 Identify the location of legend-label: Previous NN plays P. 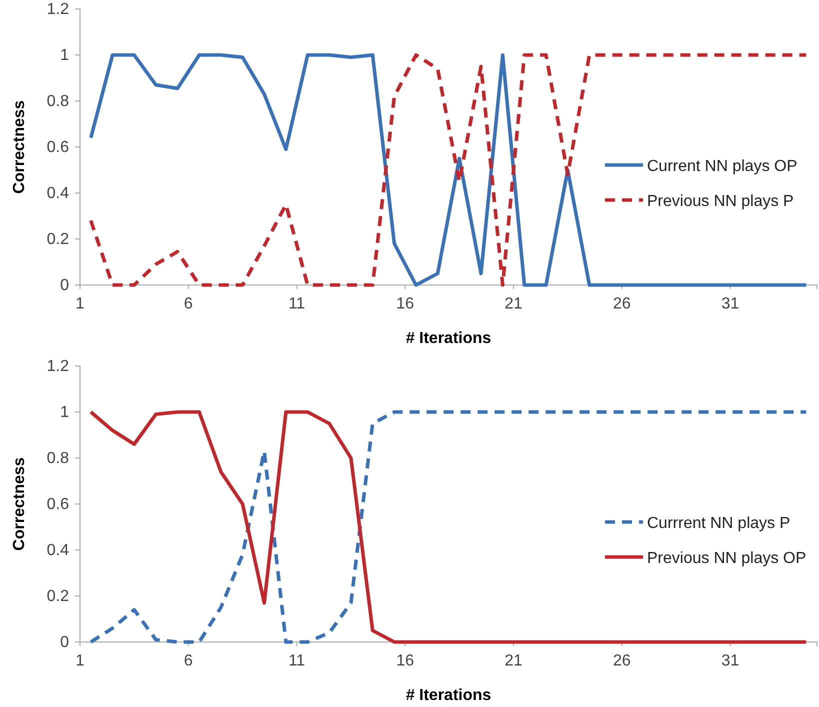
(720, 201).